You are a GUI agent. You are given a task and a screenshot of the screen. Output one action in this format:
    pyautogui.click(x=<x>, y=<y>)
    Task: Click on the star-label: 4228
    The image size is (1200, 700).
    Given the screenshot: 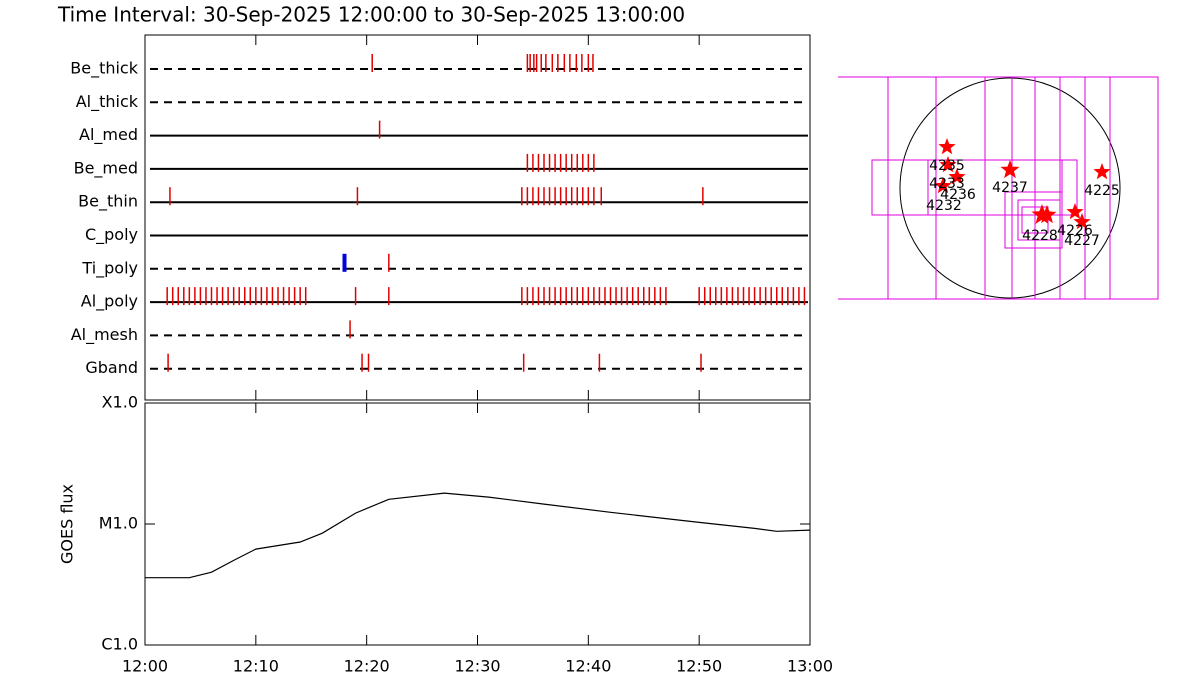 What is the action you would take?
    pyautogui.click(x=1040, y=236)
    